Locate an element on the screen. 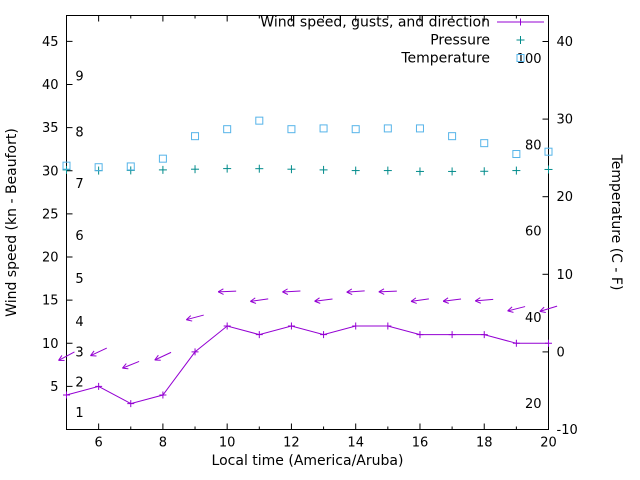  legend-label: Pressure is located at coordinates (460, 41).